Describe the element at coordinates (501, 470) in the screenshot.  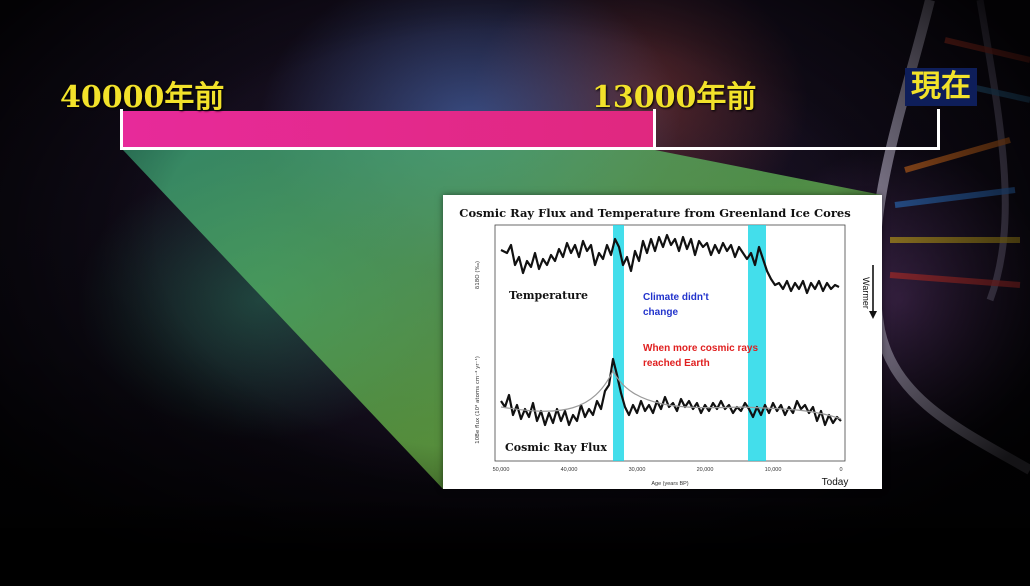
I see `x-tick-label: 50,000` at that location.